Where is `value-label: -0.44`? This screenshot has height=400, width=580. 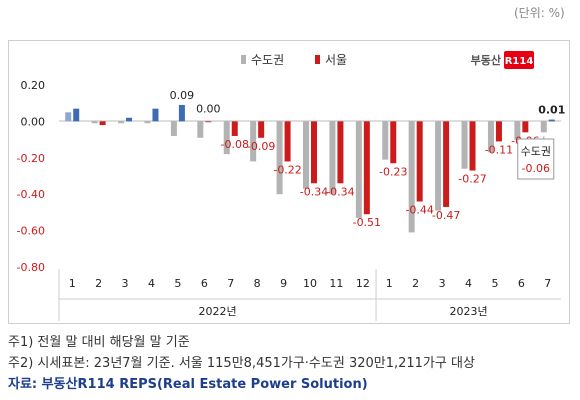 value-label: -0.44 is located at coordinates (419, 209).